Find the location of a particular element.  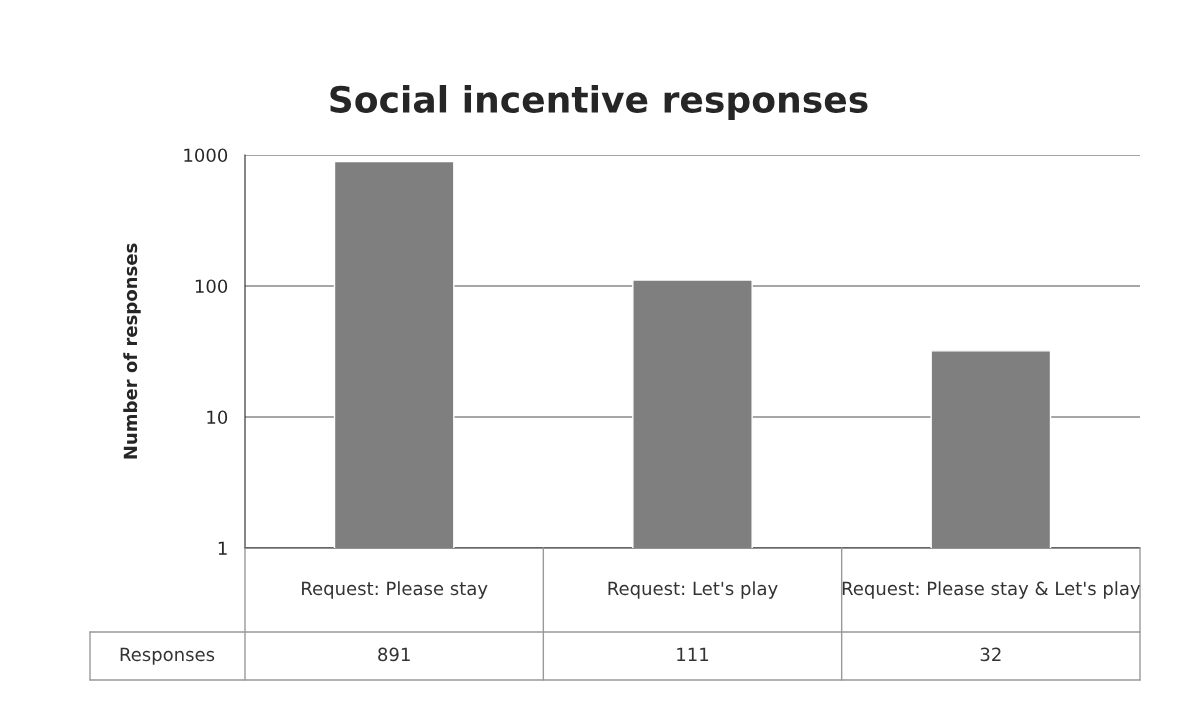

x-tick-label: Request: Please stay & Let's play is located at coordinates (991, 590).